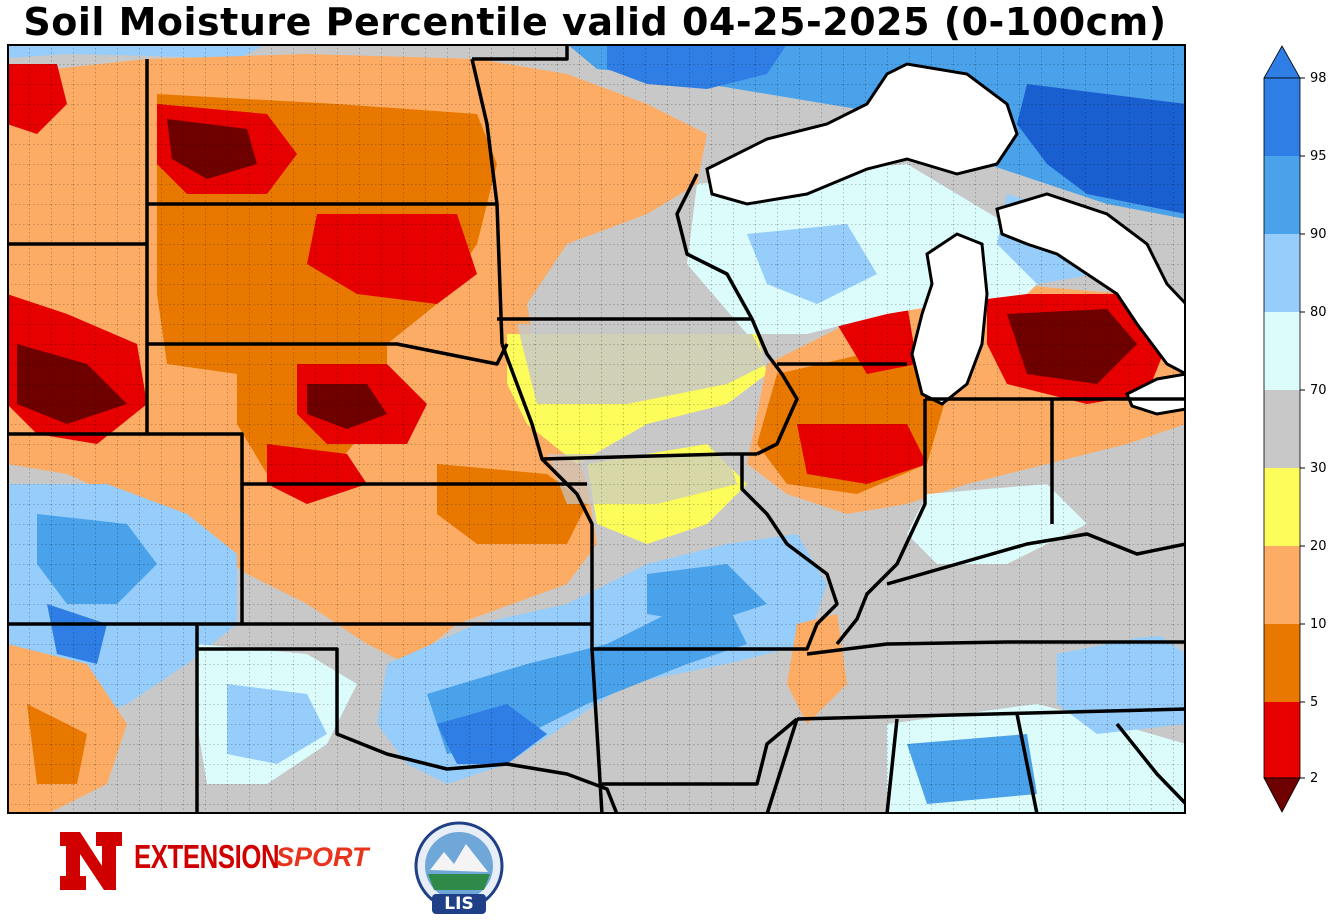 The width and height of the screenshot is (1336, 924). Describe the element at coordinates (207, 856) in the screenshot. I see `extension-logo-text: EXTENSION` at that location.